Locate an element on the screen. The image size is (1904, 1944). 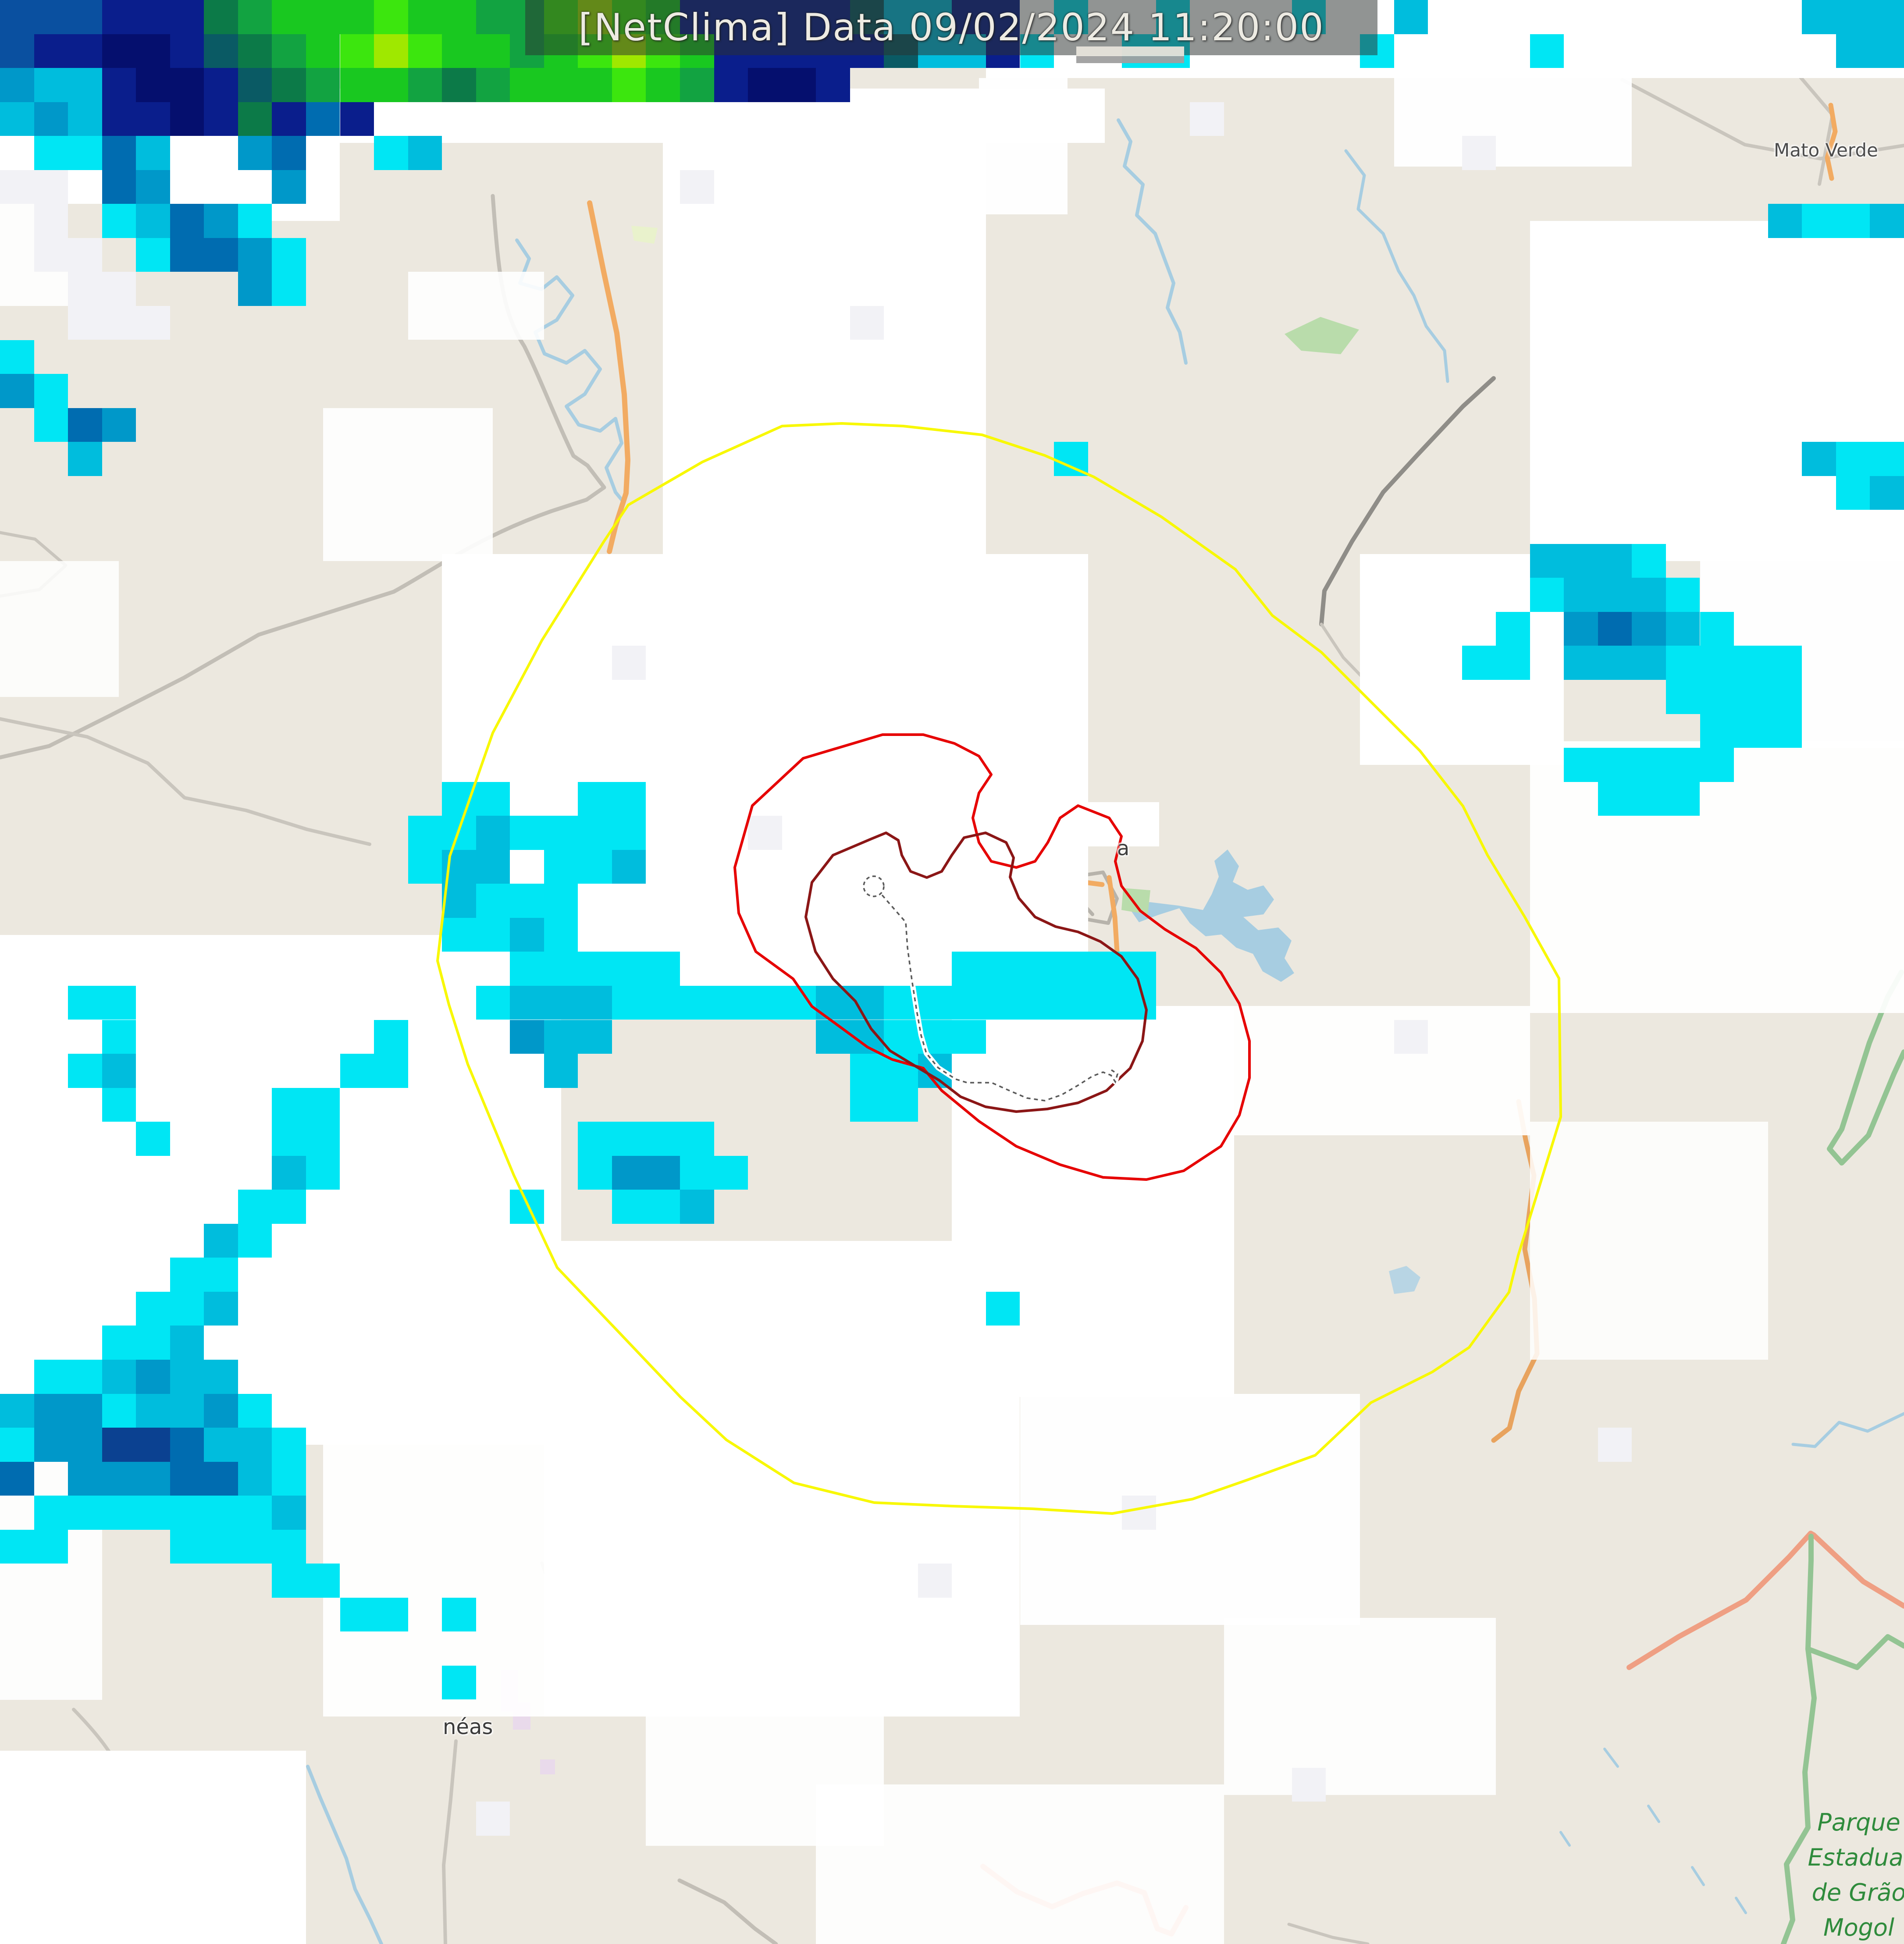
river-east is located at coordinates (1396, 266).